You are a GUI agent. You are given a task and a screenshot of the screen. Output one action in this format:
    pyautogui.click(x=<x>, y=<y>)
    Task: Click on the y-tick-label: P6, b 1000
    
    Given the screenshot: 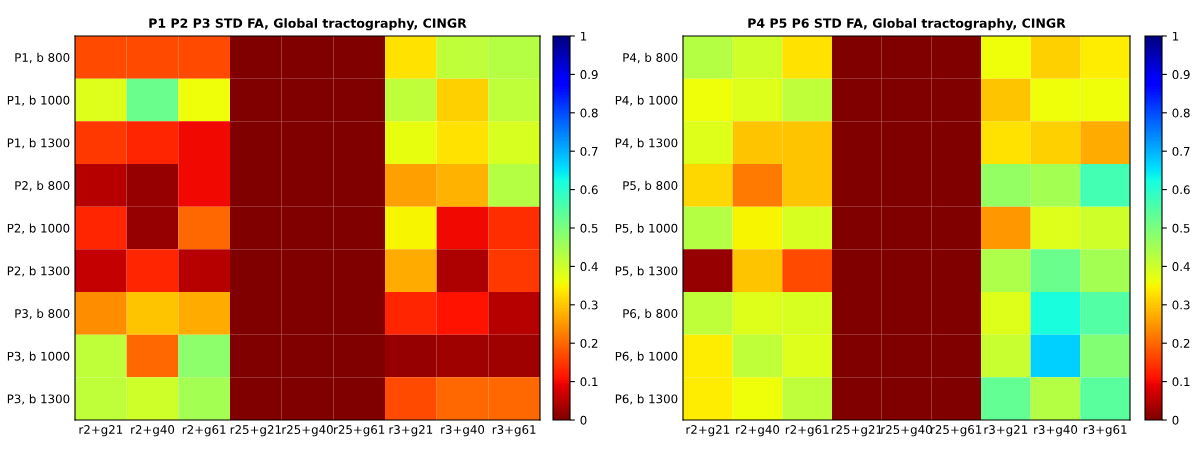 What is the action you would take?
    pyautogui.click(x=646, y=356)
    